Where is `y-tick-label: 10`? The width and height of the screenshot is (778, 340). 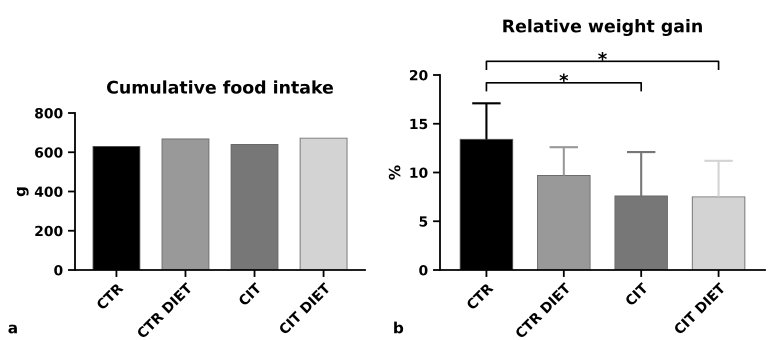 y-tick-label: 10 is located at coordinates (419, 172).